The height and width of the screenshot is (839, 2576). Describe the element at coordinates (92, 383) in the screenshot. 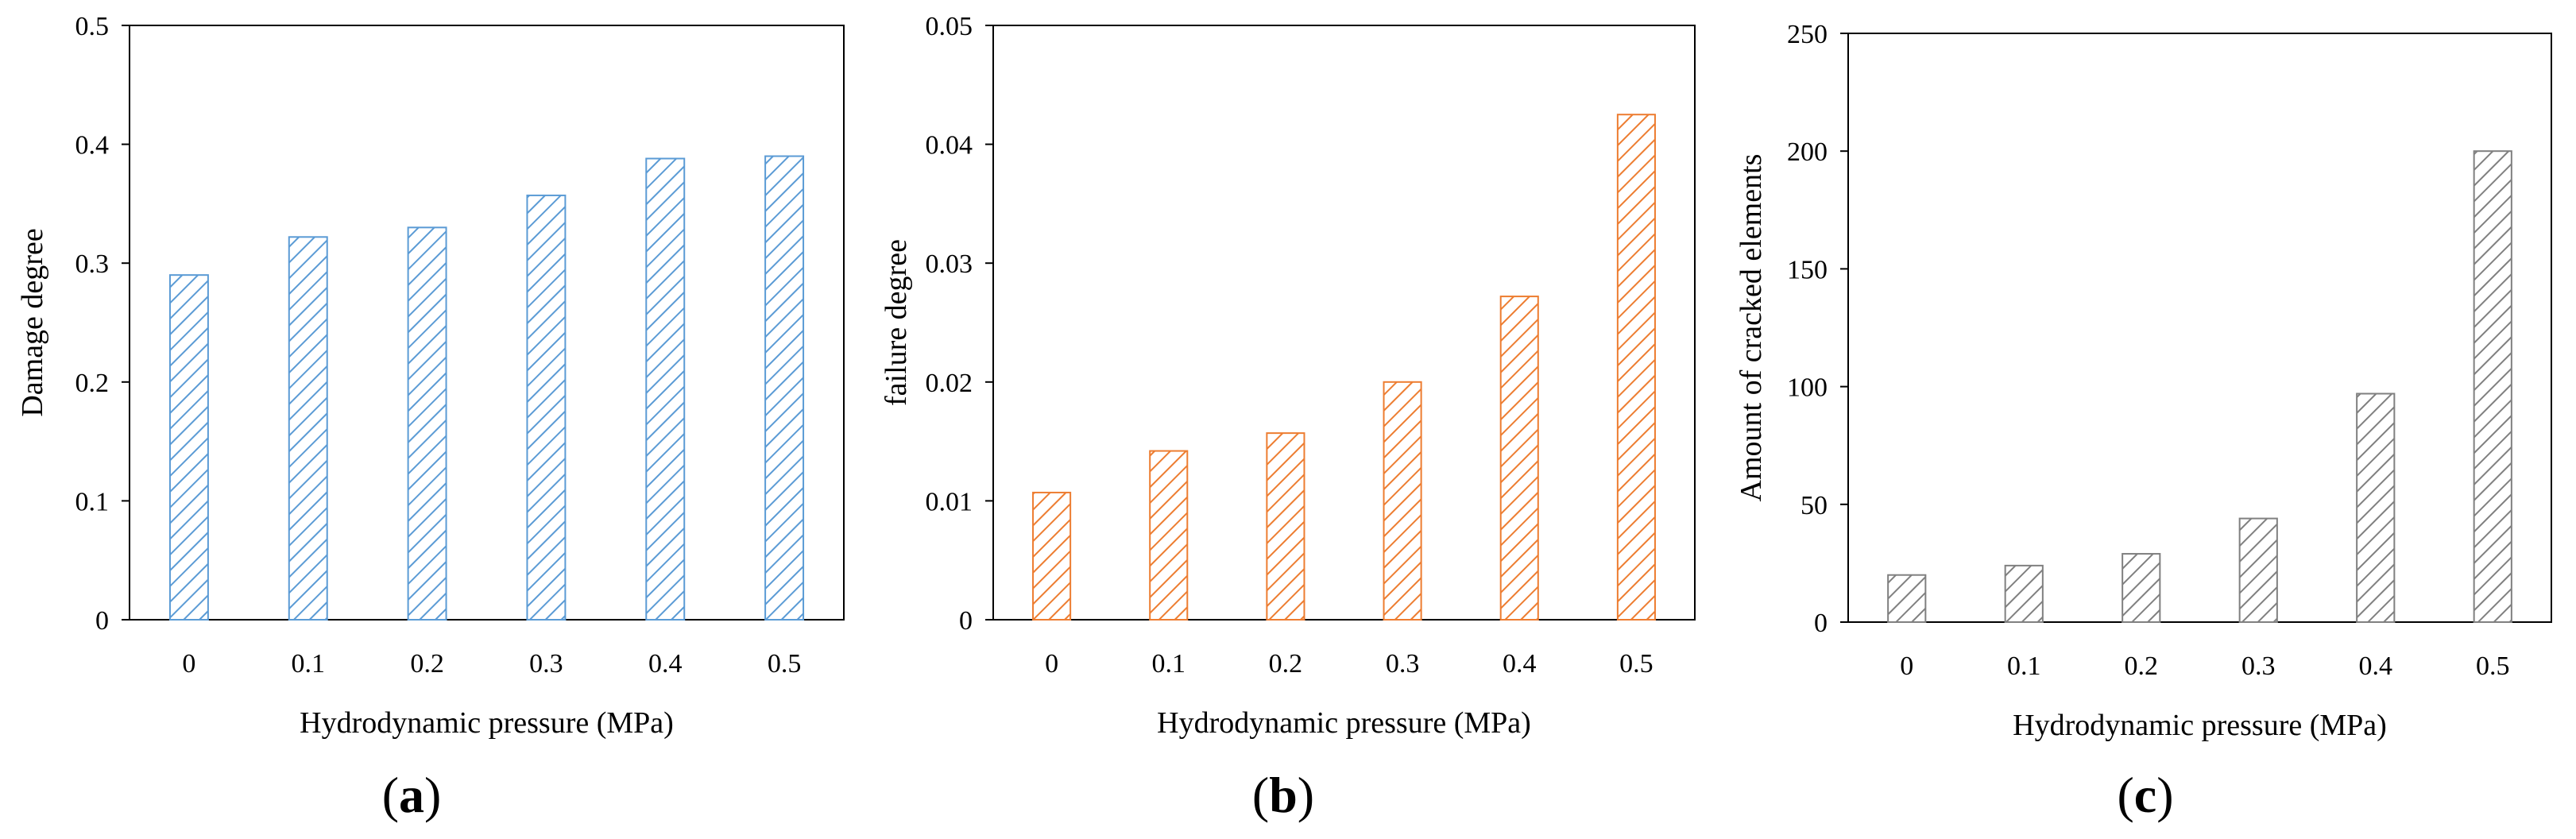

I see `y-tick-label: 0.2` at that location.